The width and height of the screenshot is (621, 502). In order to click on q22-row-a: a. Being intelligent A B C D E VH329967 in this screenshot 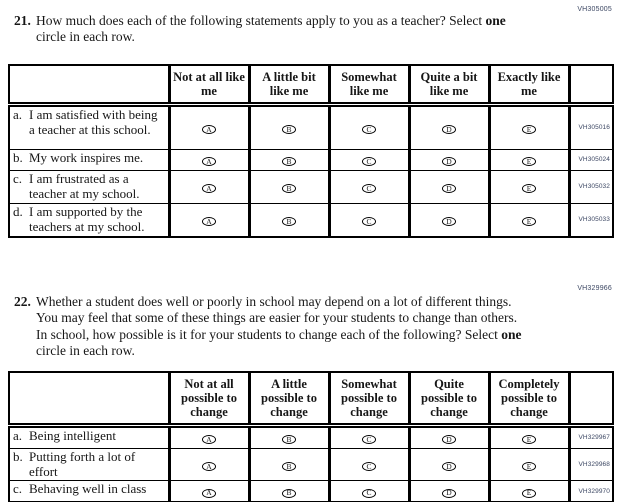, I will do `click(311, 436)`.